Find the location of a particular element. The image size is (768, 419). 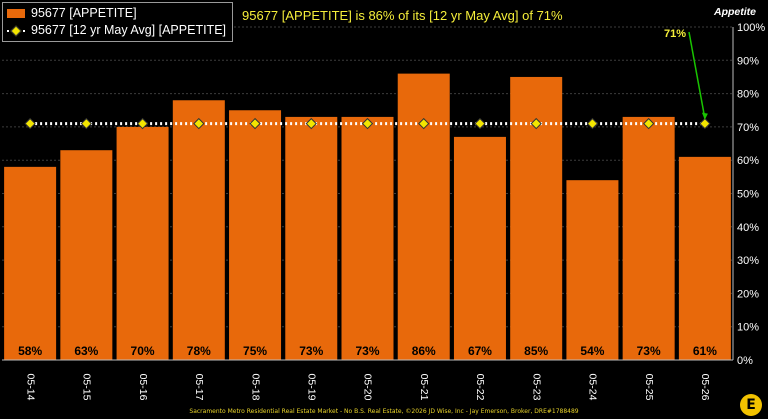

y-tick-label: 20% is located at coordinates (748, 294).